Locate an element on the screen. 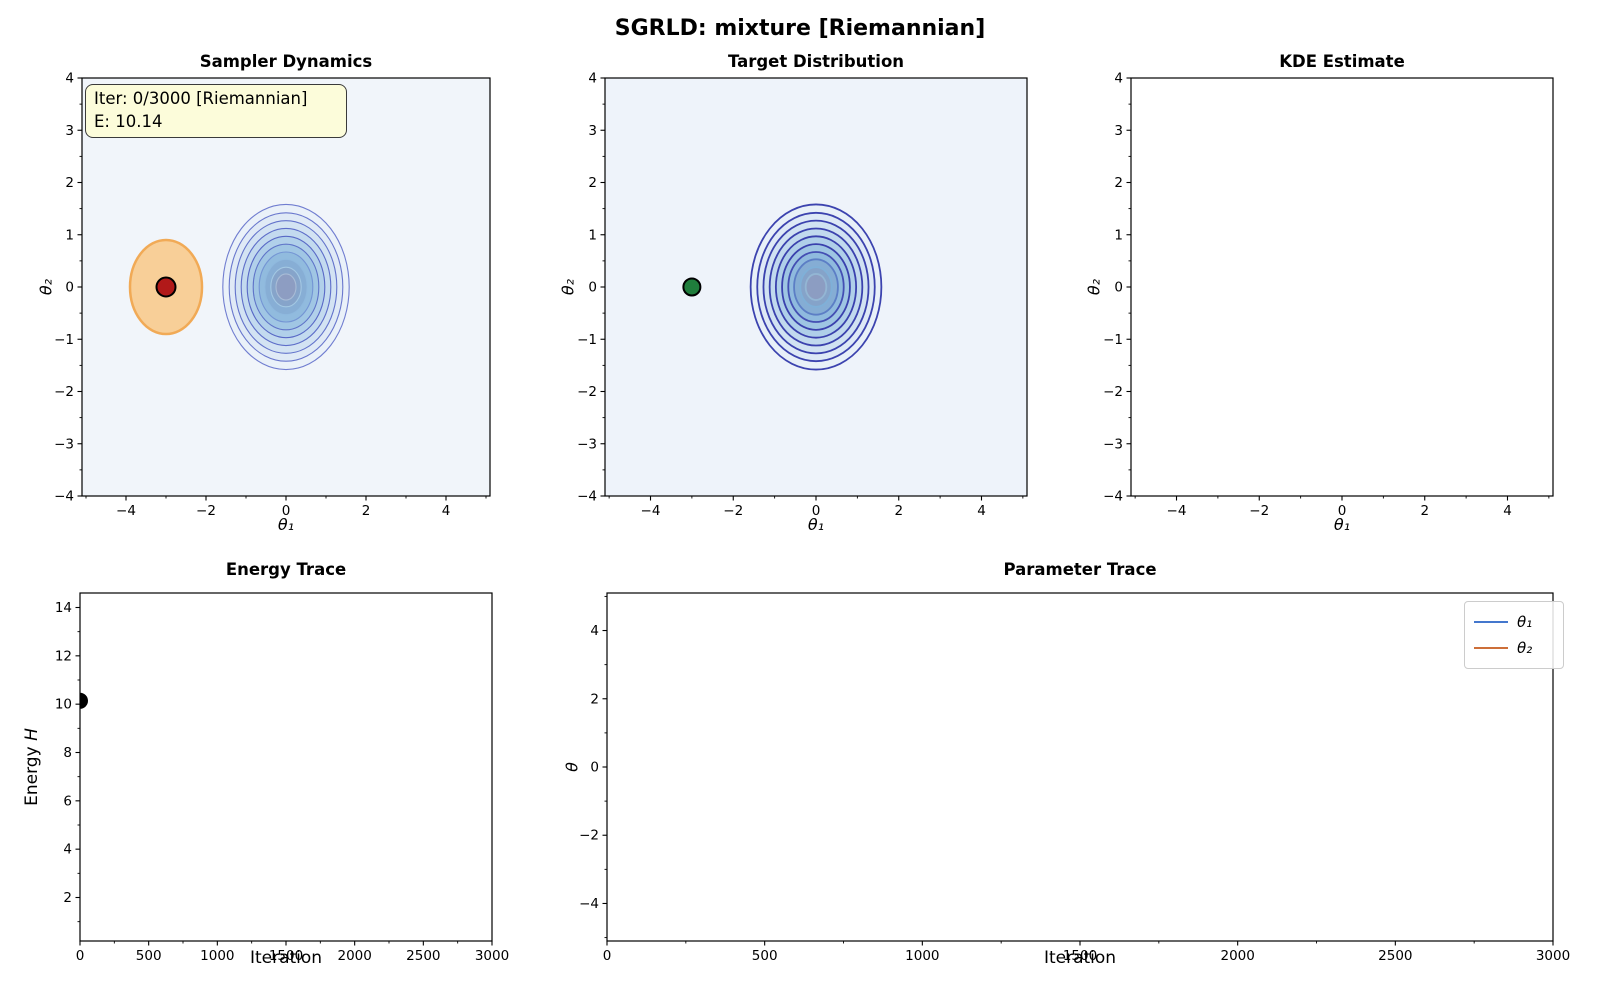 The height and width of the screenshot is (1000, 1600). annotation-iter-line: Iter: 0/3000 [Riemannian] is located at coordinates (201, 98).